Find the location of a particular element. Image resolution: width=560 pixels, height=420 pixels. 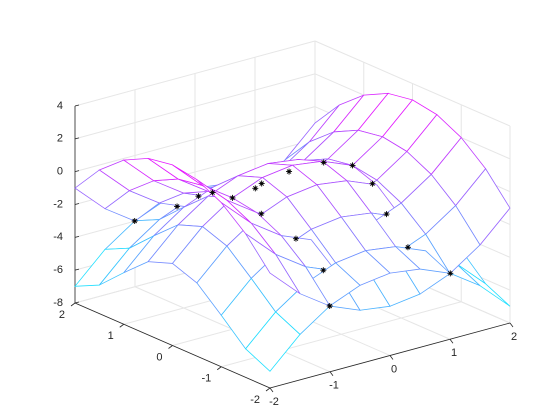

x-tick-label: -1 is located at coordinates (334, 386).